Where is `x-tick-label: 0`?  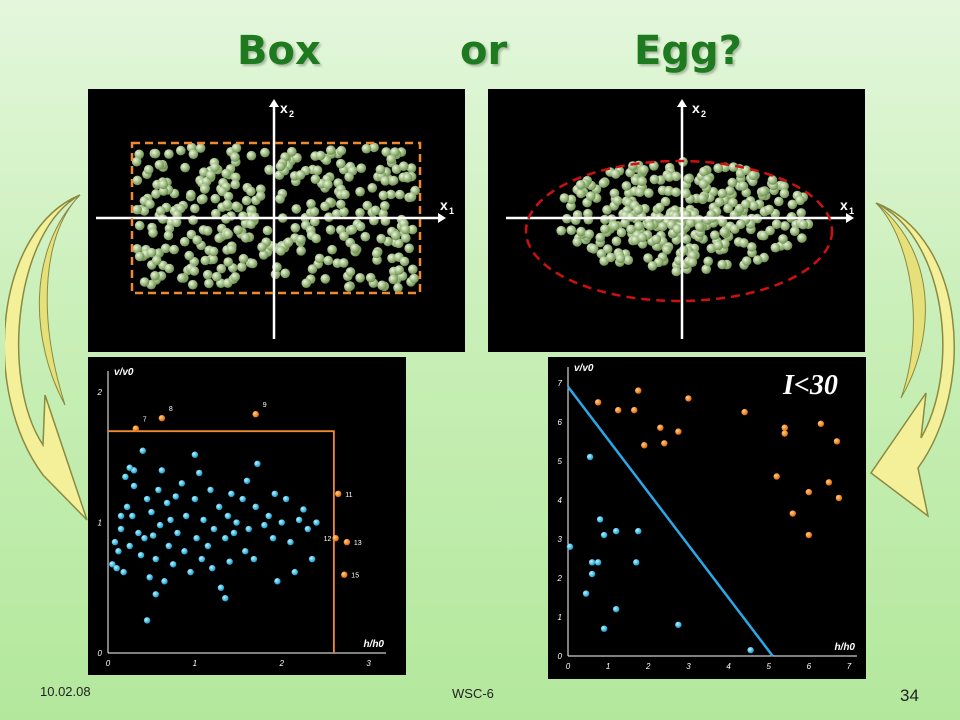
x-tick-label: 0 is located at coordinates (568, 666).